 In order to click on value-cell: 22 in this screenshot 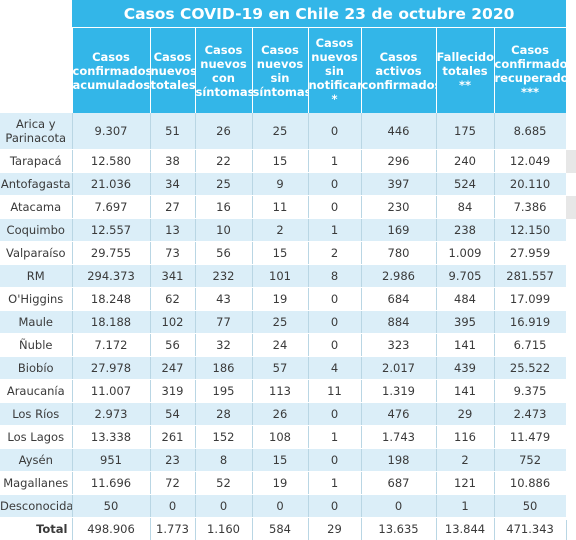, I will do `click(223, 161)`.